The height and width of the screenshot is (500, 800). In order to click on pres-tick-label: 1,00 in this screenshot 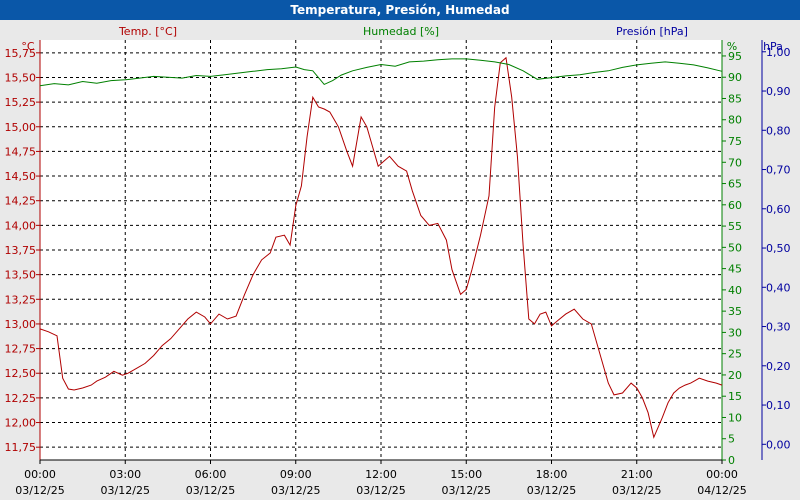, I will do `click(778, 52)`.